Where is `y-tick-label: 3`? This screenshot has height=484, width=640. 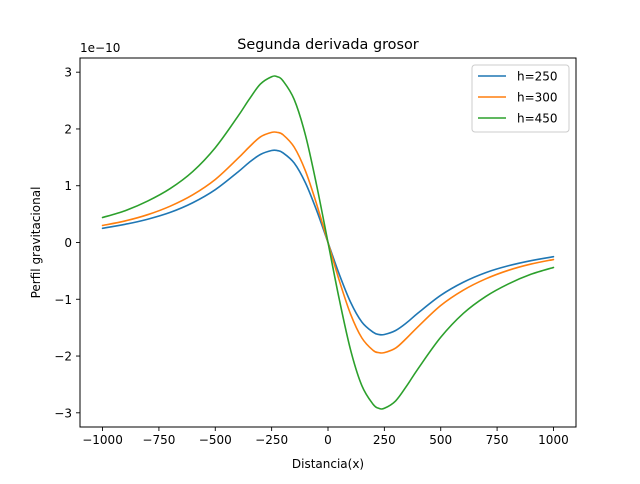
y-tick-label: 3 is located at coordinates (68, 73).